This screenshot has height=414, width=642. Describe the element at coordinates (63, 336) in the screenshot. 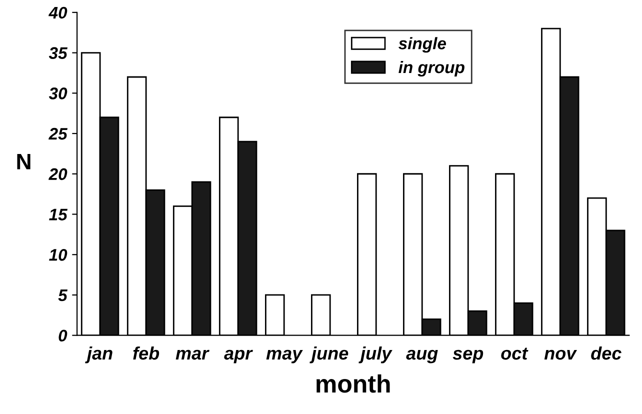

I see `y-tick-label: 0` at that location.